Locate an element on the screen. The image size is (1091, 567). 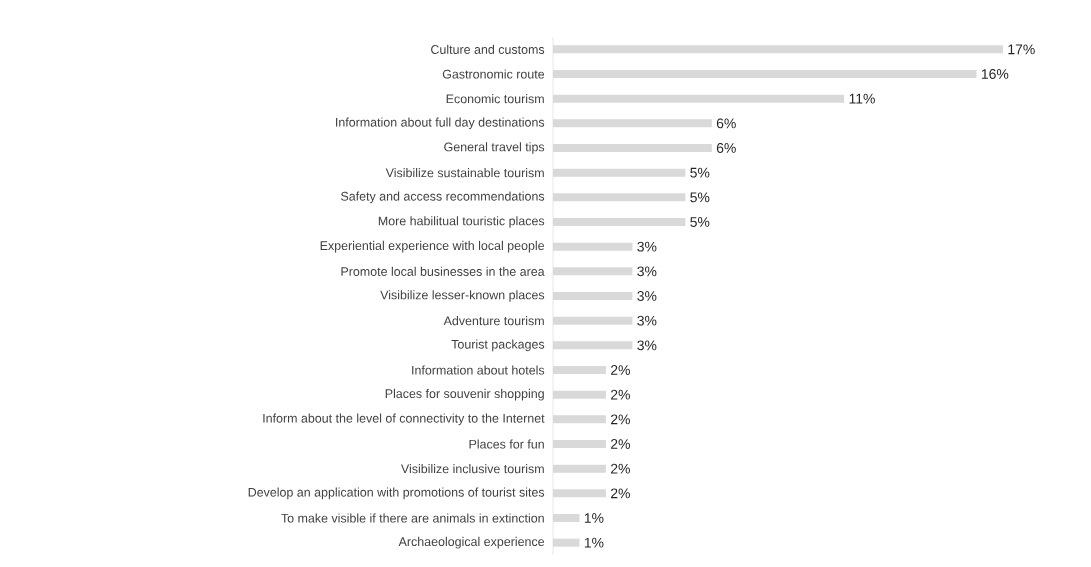
y-tick-label: Adventure tourism is located at coordinates (493, 321).